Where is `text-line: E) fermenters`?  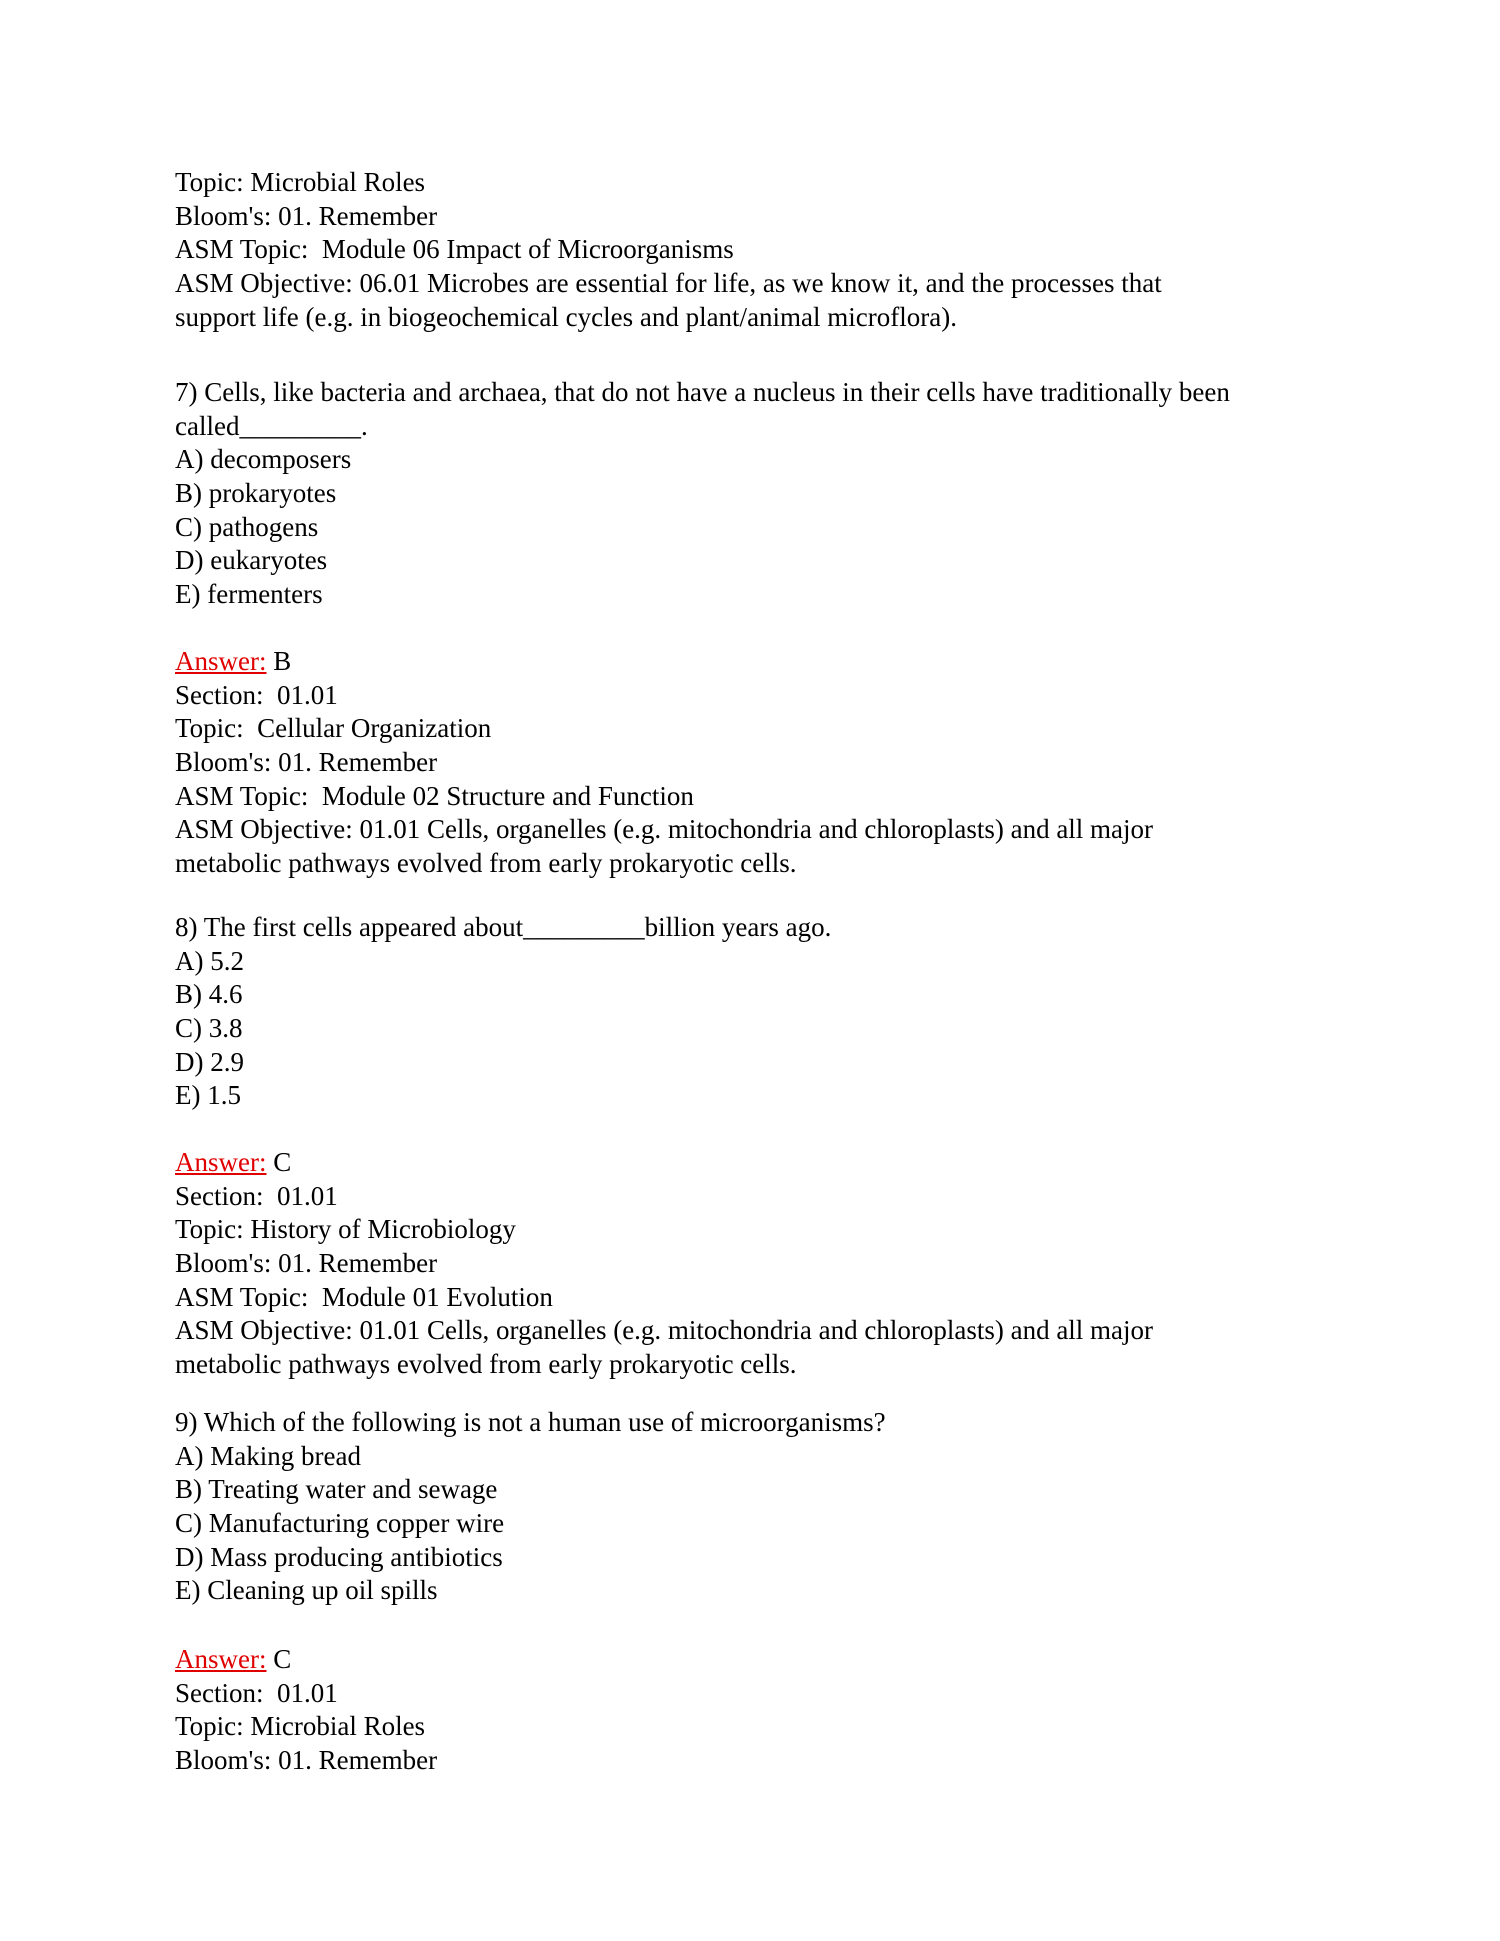
text-line: E) fermenters is located at coordinates (249, 594).